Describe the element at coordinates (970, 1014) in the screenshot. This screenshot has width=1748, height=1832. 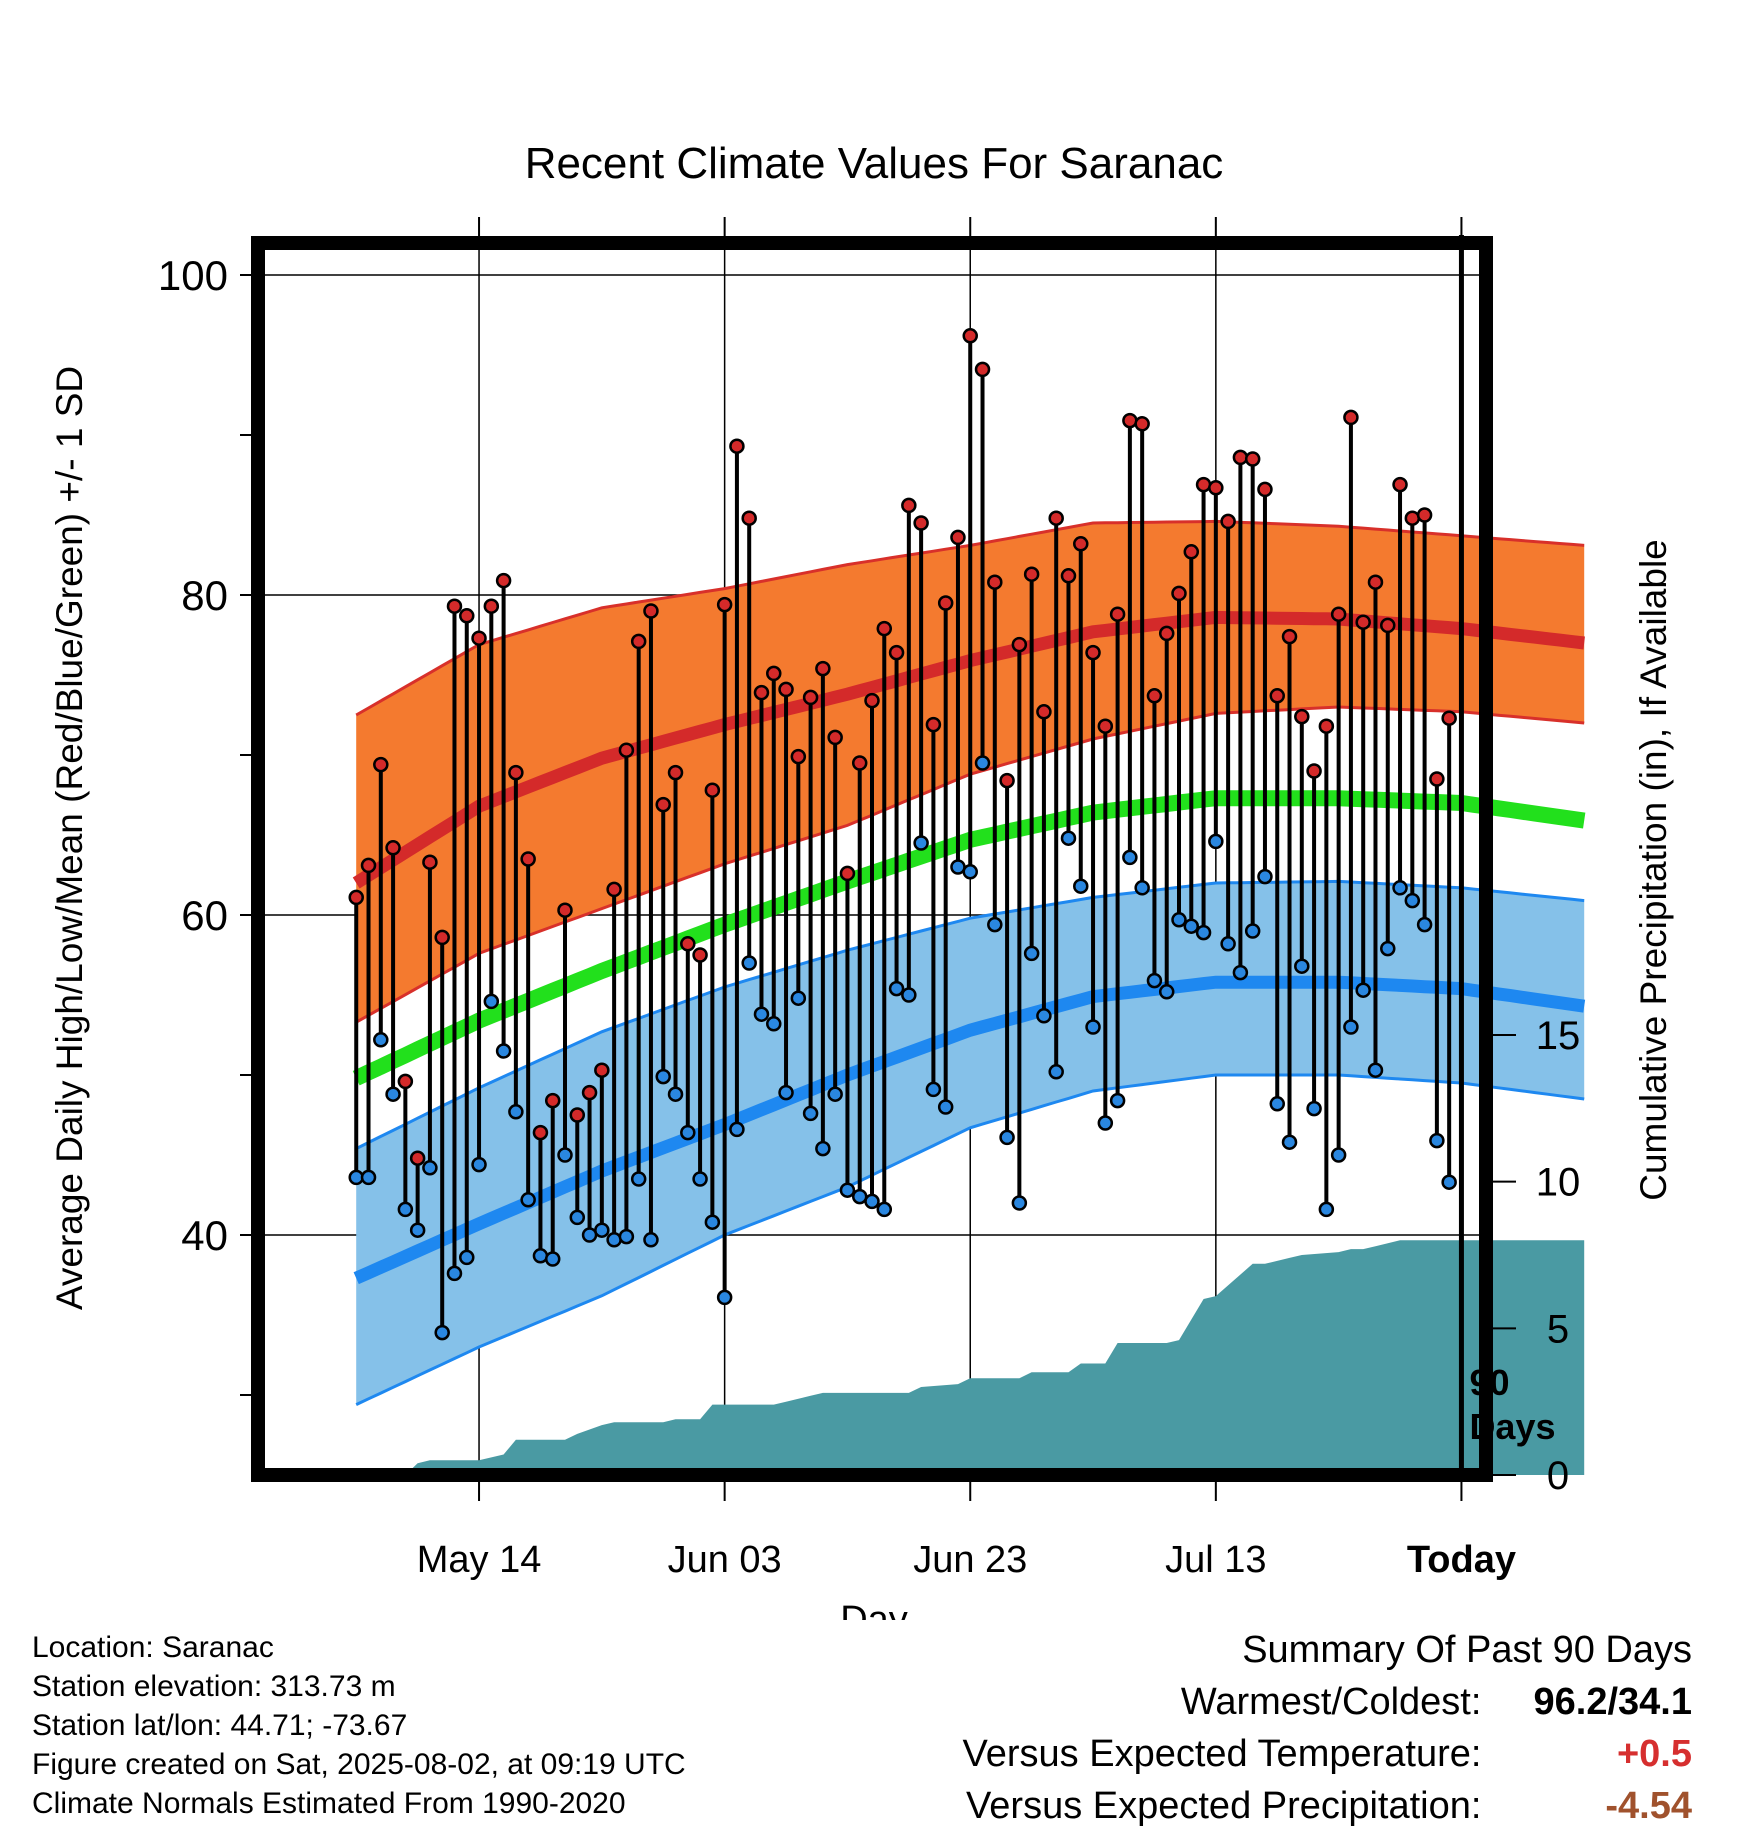
I see `low-sd-band-upper-edge` at that location.